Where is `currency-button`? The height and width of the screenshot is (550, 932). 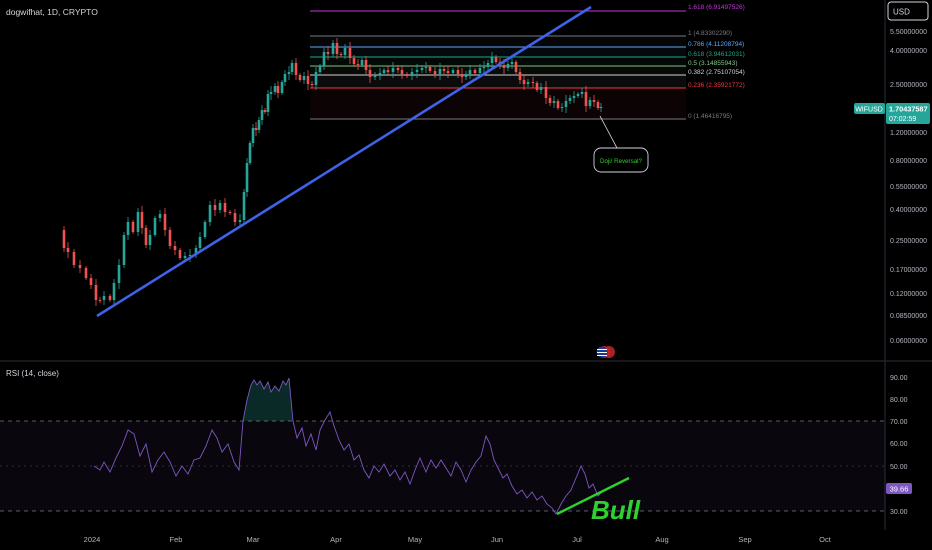 currency-button is located at coordinates (908, 11).